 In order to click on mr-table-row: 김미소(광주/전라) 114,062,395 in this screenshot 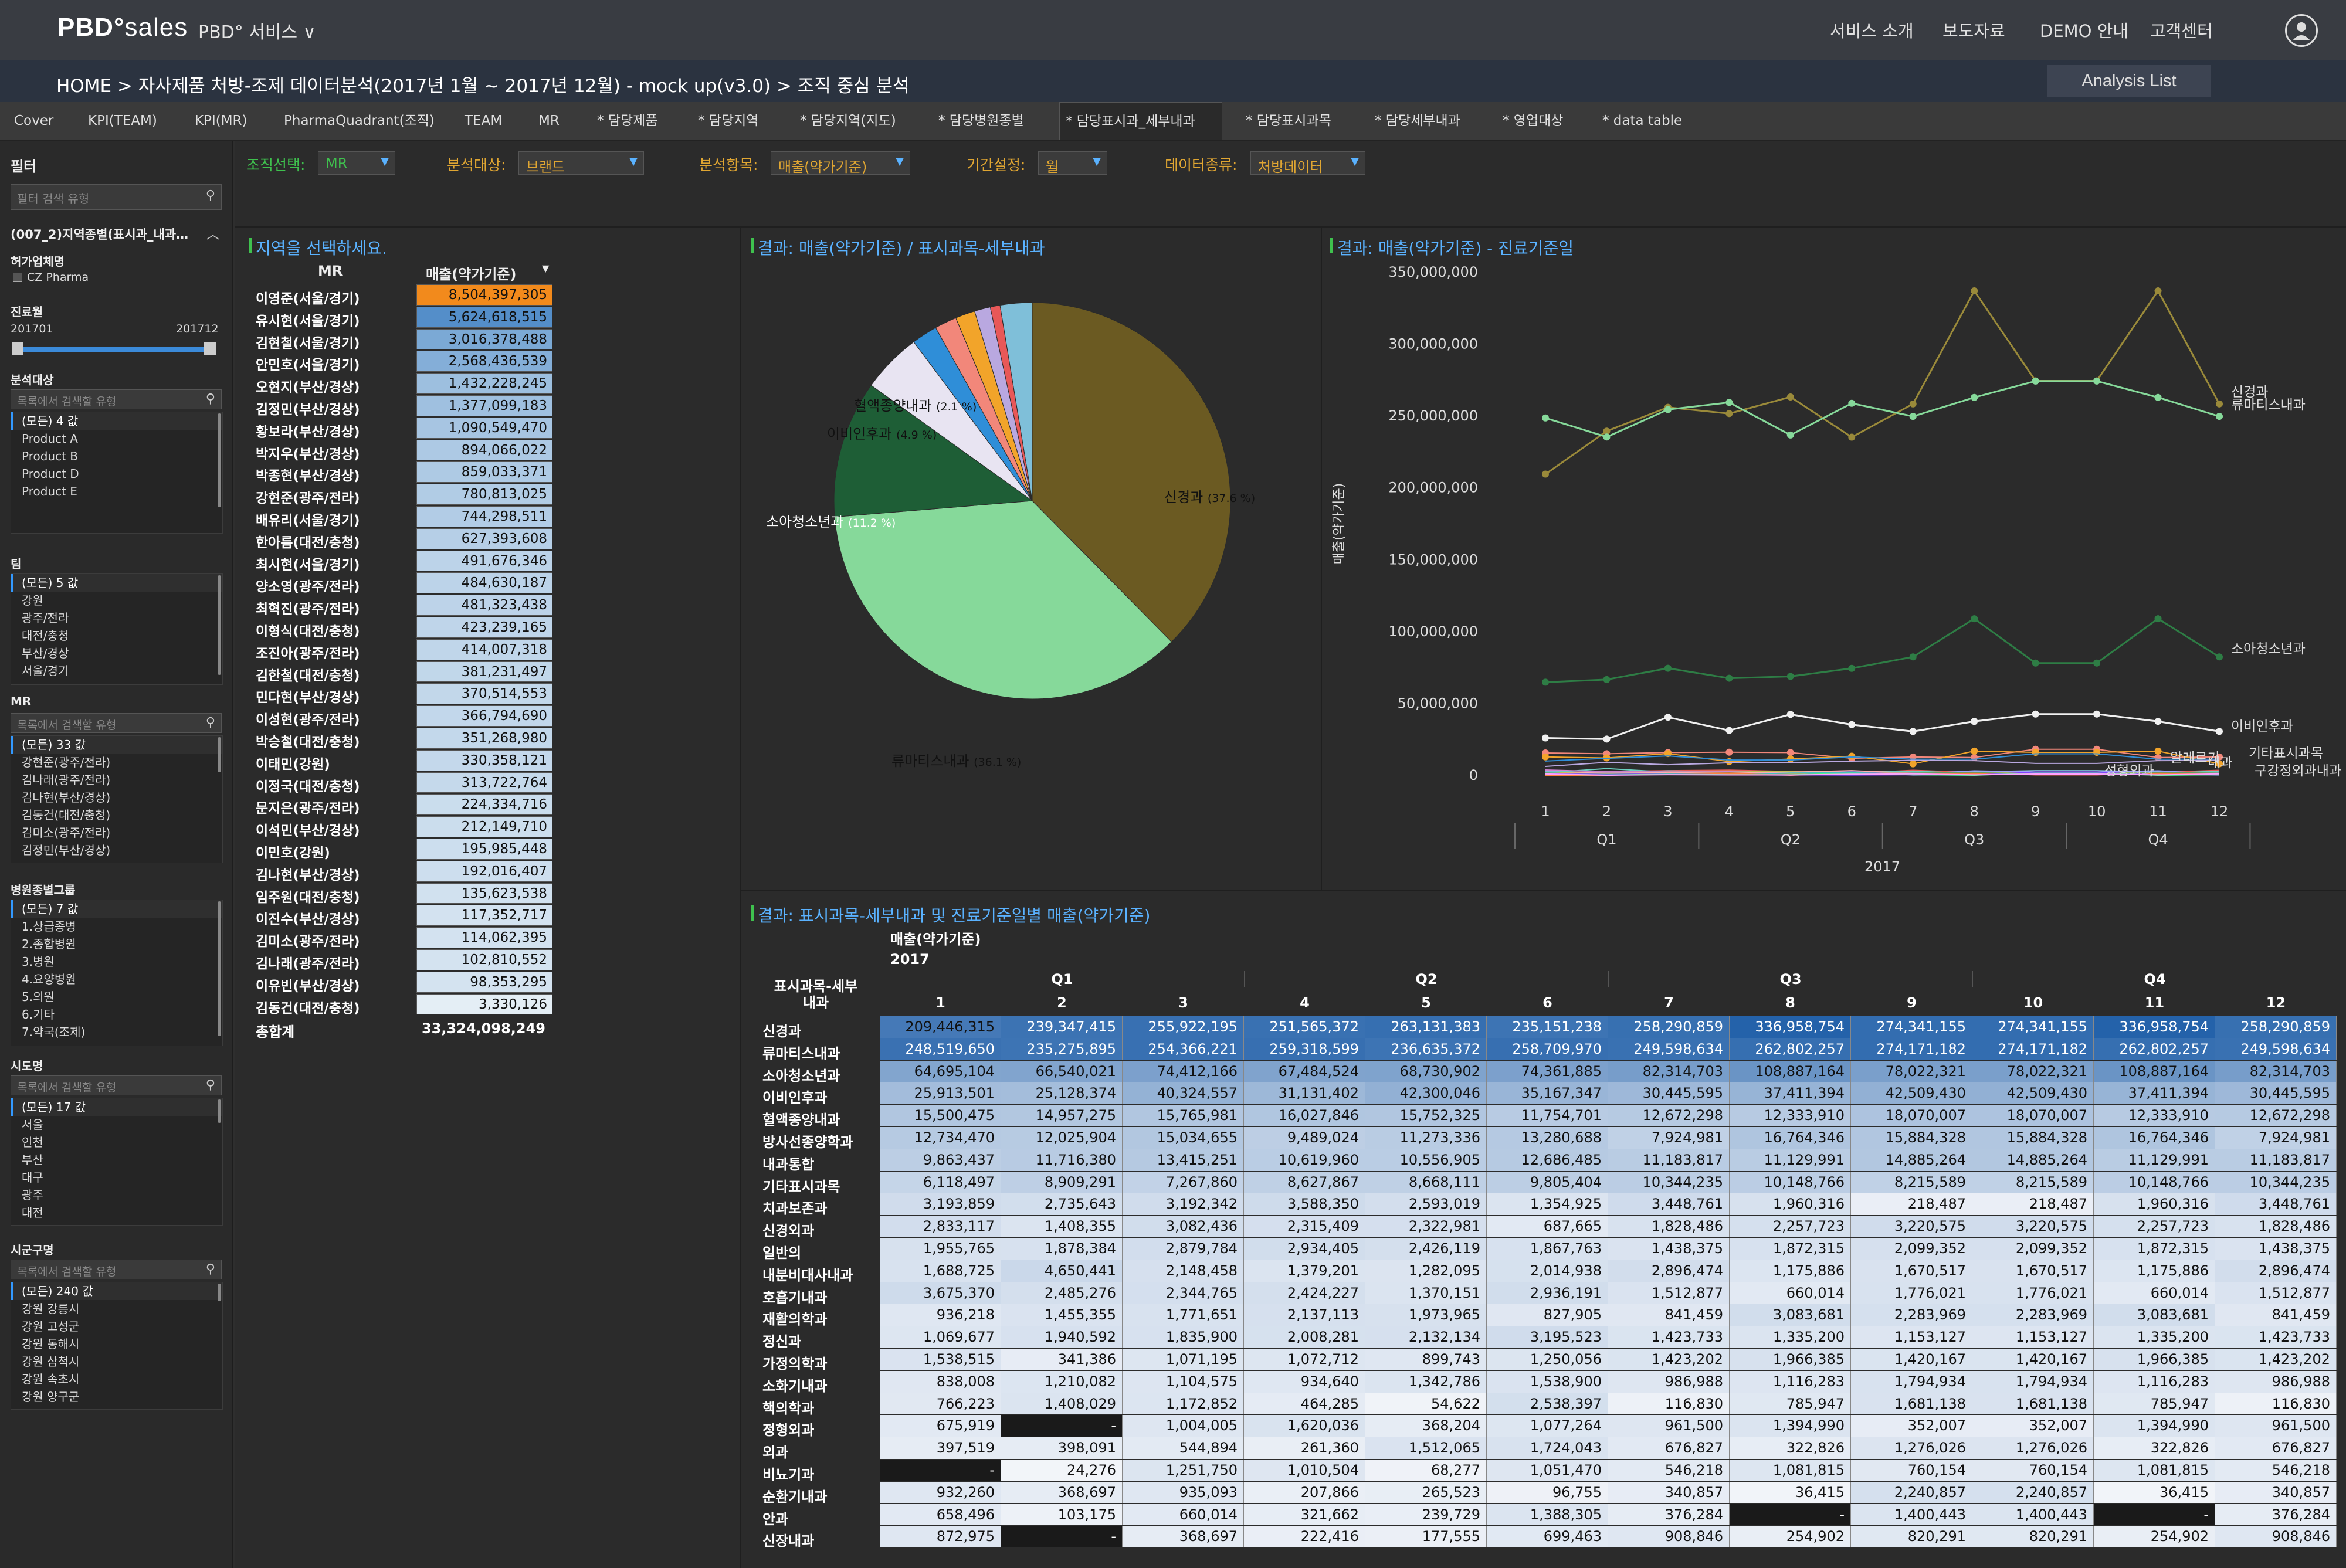, I will do `click(400, 937)`.